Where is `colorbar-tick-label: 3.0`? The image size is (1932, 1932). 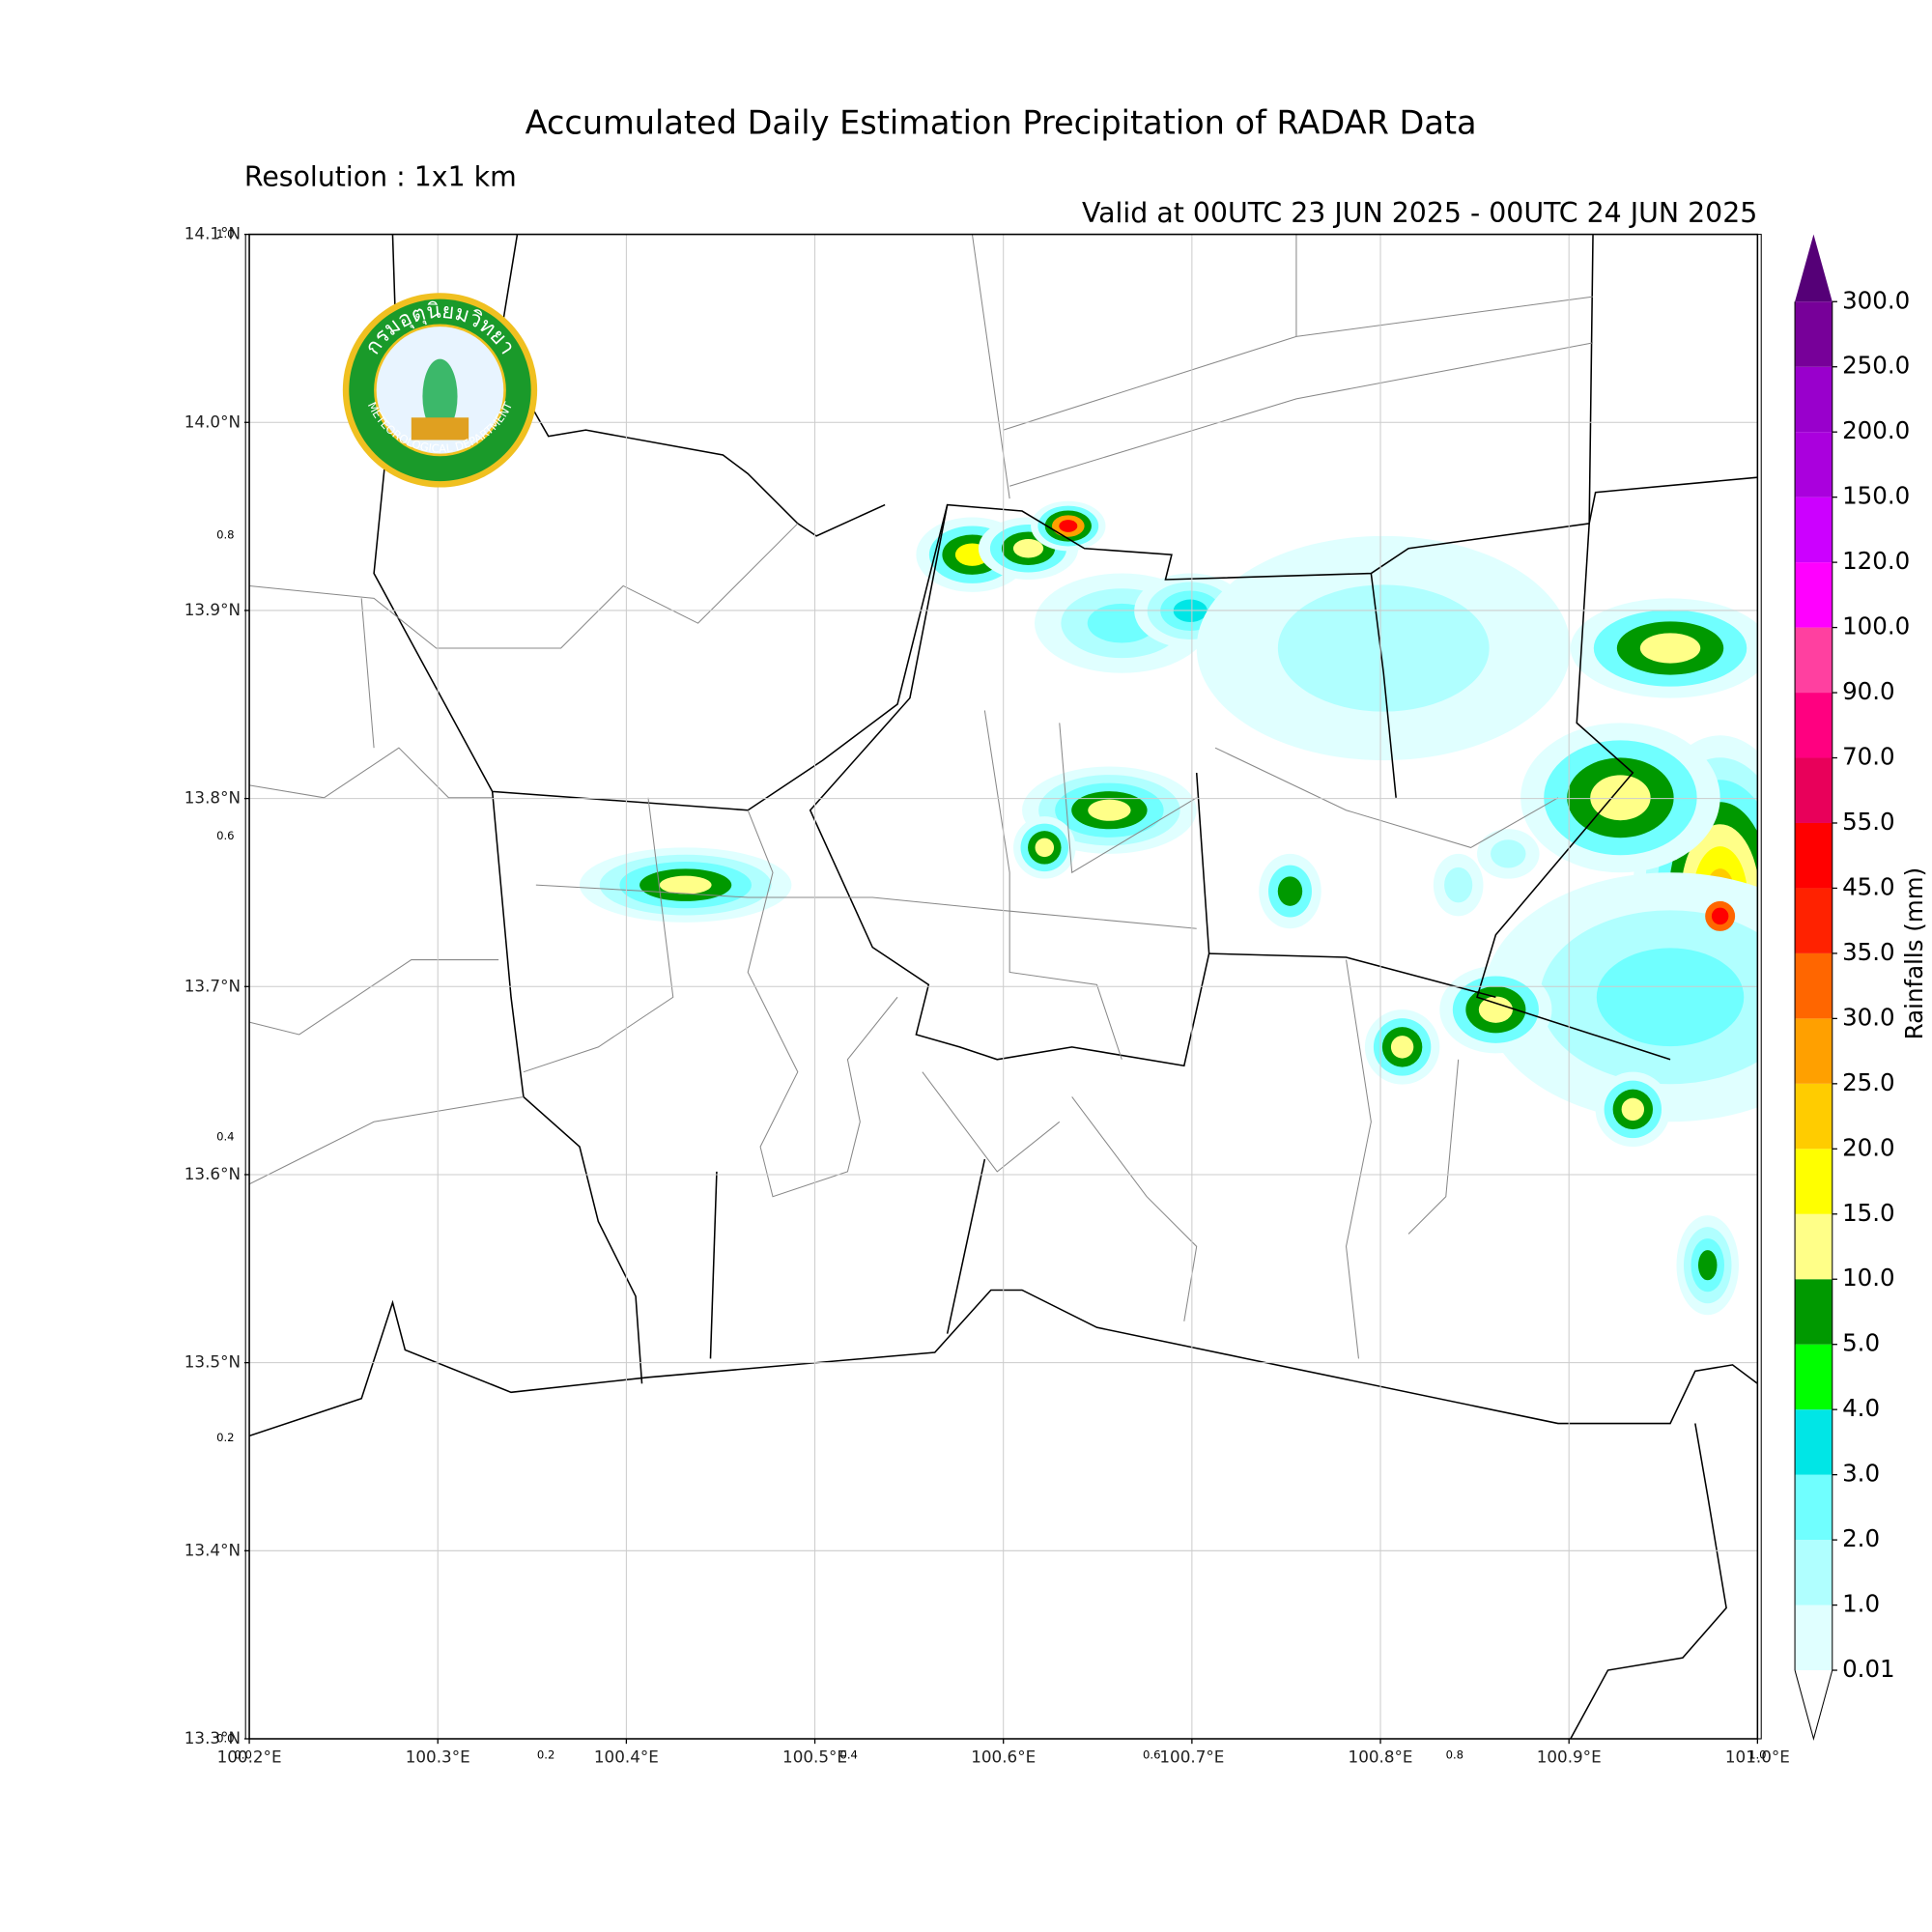 colorbar-tick-label: 3.0 is located at coordinates (1861, 1474).